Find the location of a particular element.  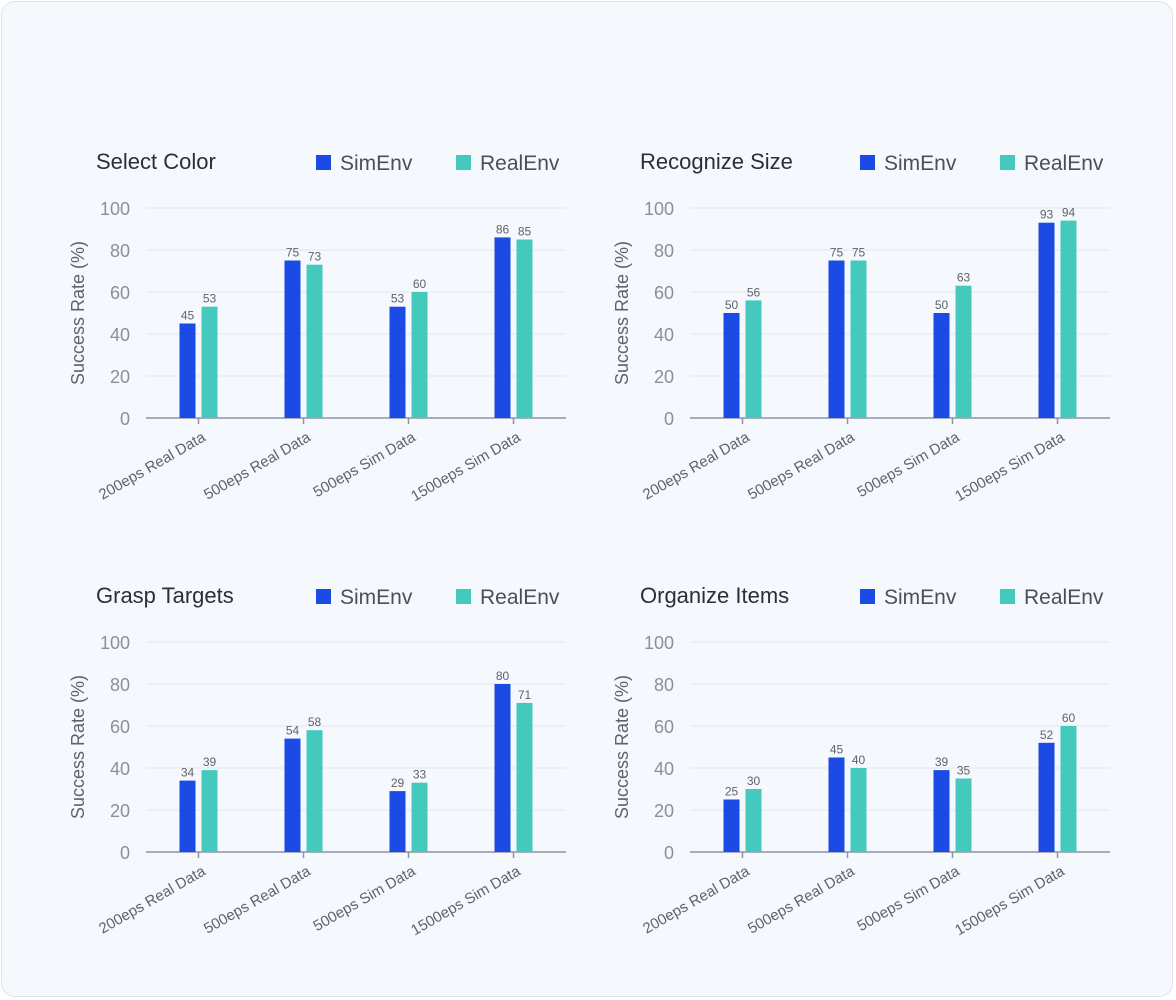

data-label: 30 is located at coordinates (754, 781).